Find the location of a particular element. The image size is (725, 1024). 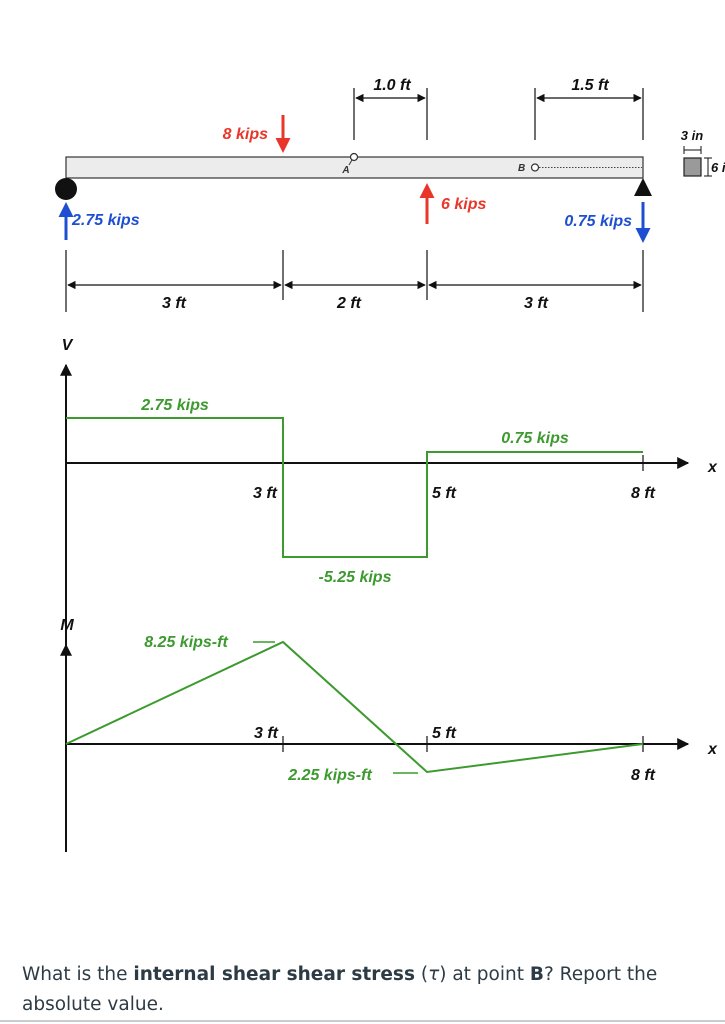

moment-curve is located at coordinates (354, 707).